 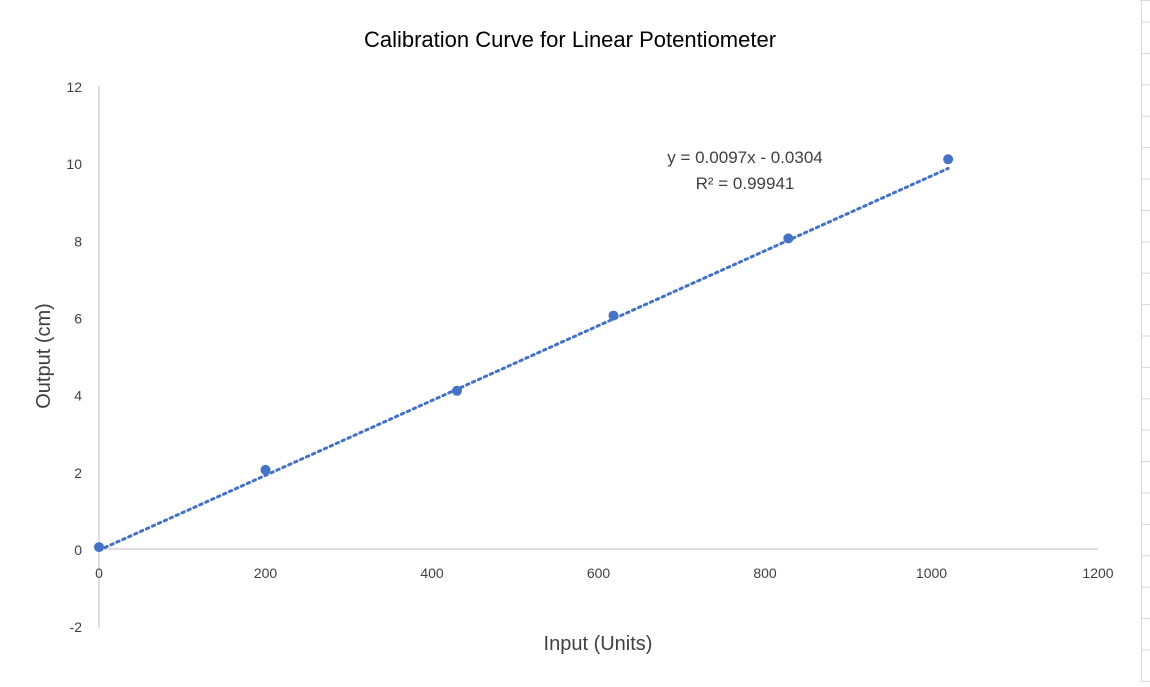 I want to click on y-tick-label: 6, so click(x=78, y=319).